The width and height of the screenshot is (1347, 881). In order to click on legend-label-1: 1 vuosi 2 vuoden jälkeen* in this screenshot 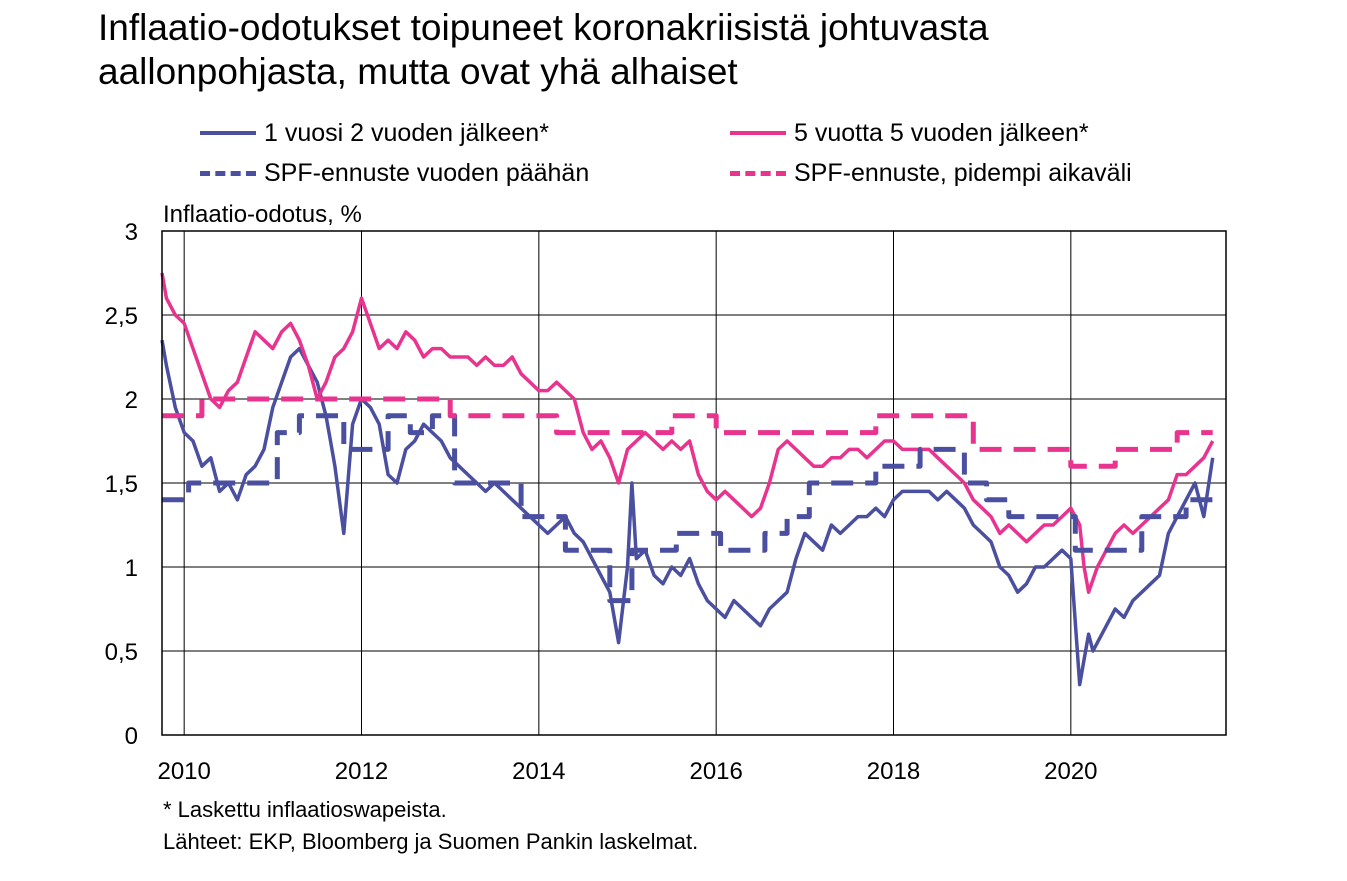, I will do `click(406, 132)`.